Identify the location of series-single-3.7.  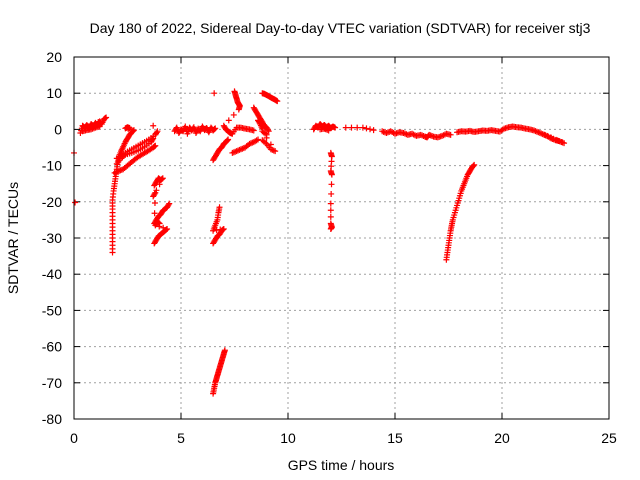
(153, 125).